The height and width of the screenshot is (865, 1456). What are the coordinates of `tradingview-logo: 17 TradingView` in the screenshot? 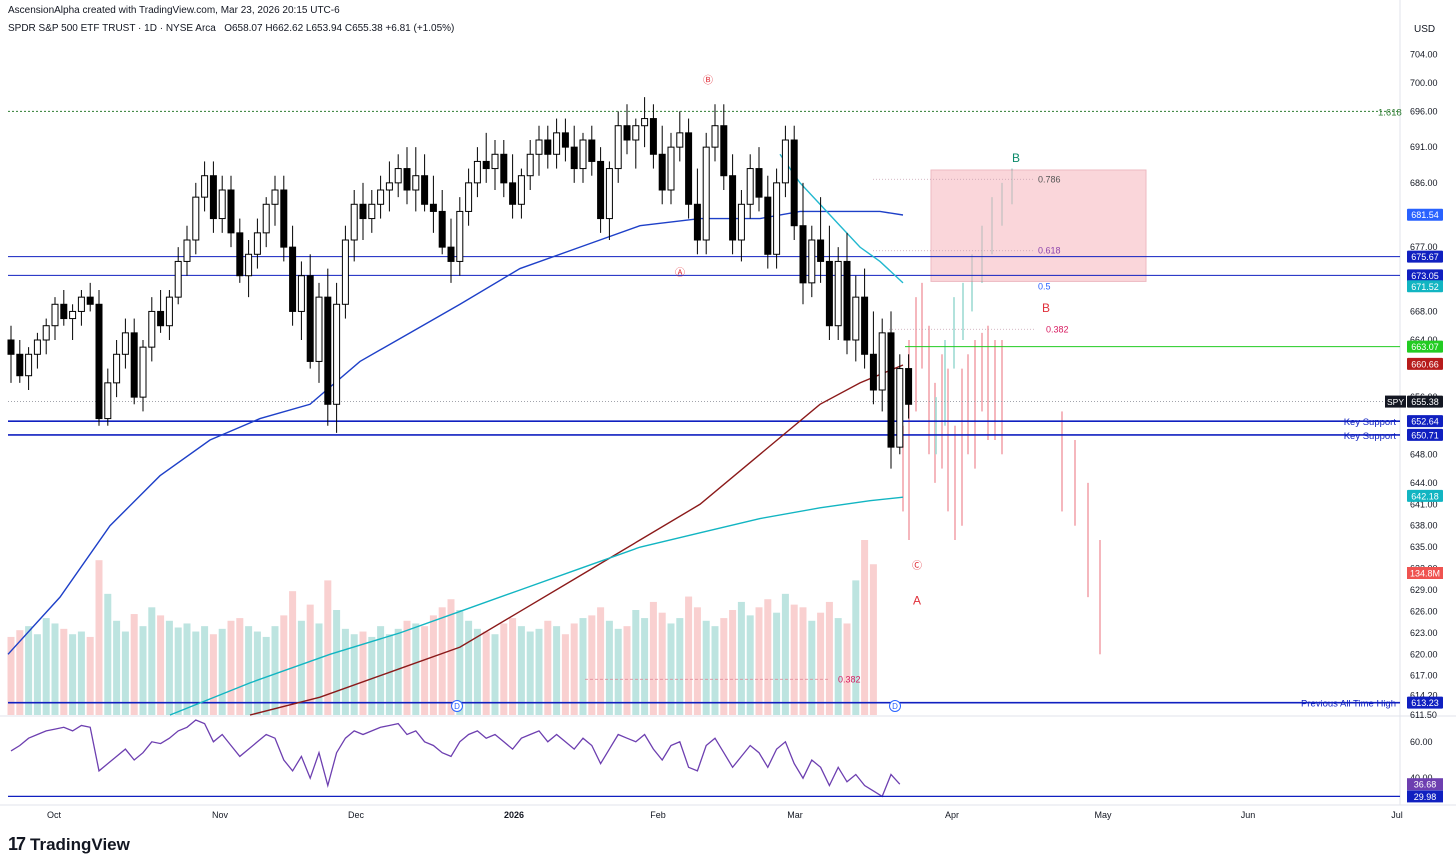 It's located at (69, 844).